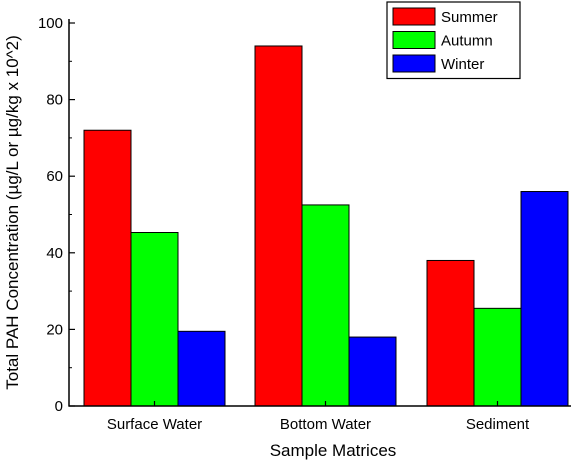 The image size is (584, 463). What do you see at coordinates (544, 299) in the screenshot?
I see `bar-winter-sediment` at bounding box center [544, 299].